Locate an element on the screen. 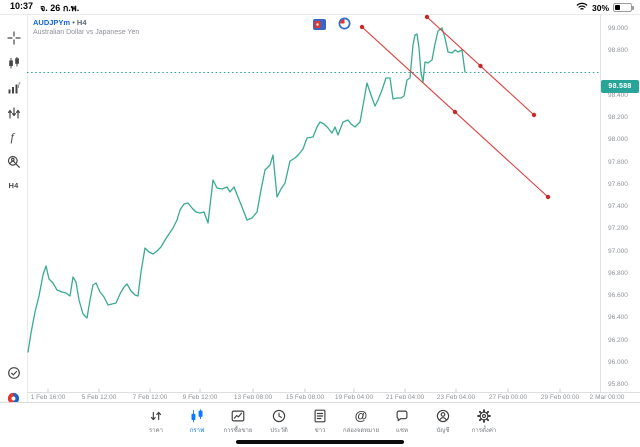 This screenshot has width=640, height=447. time-axis-line is located at coordinates (333, 392).